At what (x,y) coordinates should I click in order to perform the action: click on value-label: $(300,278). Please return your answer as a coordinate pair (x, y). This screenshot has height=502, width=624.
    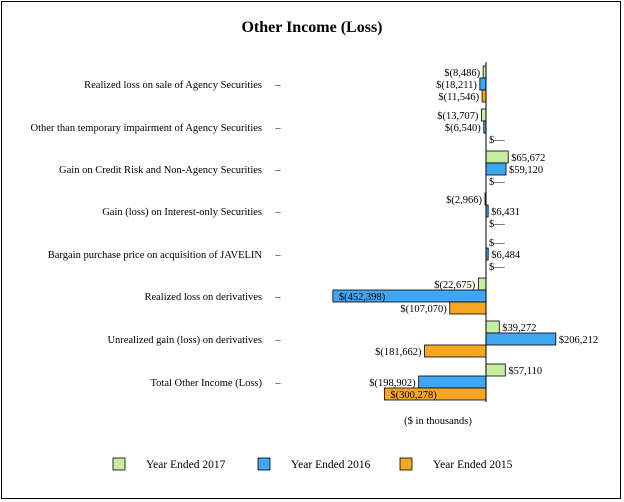
    Looking at the image, I should click on (413, 395).